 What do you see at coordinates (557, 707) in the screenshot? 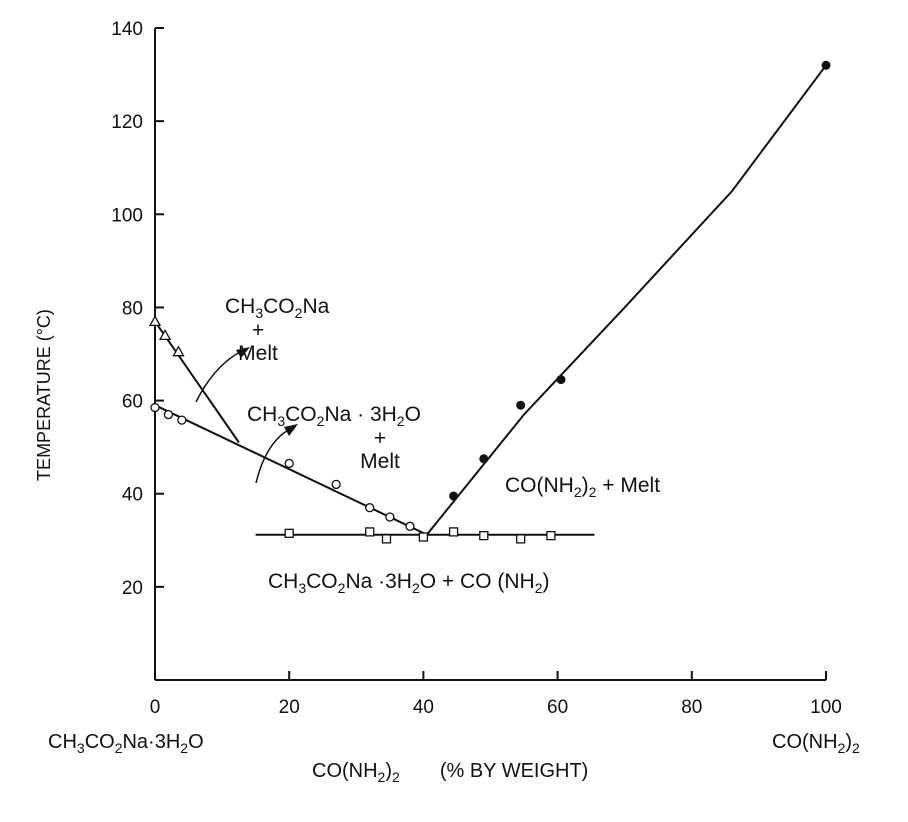
I see `x-tick-label: 60` at bounding box center [557, 707].